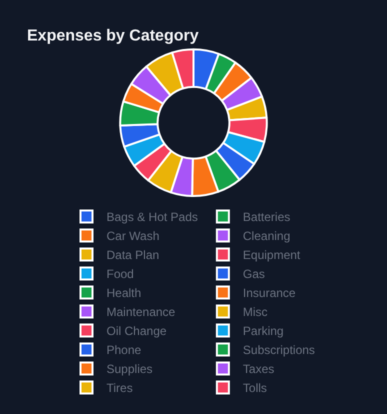 This screenshot has width=387, height=414. I want to click on legend-label: Food, so click(120, 274).